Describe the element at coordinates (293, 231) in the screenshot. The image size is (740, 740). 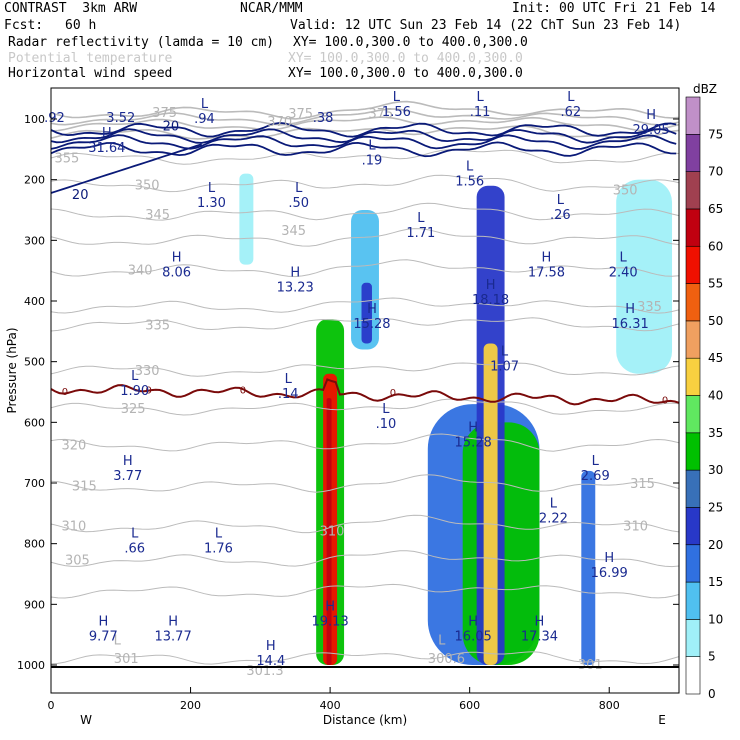
I see `theta-contour-label: 345` at that location.